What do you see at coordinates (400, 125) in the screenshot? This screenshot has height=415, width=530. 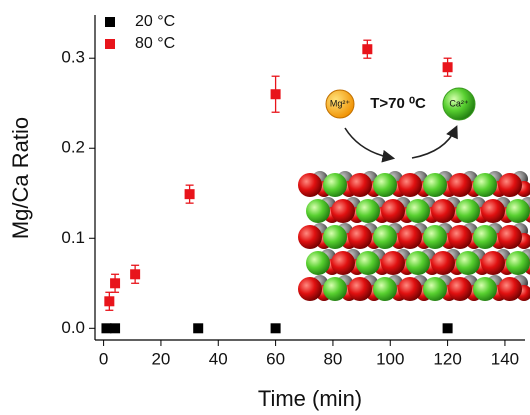 I see `reaction-inset: Mg²⁺ T>70 ⁰C Ca²⁺` at bounding box center [400, 125].